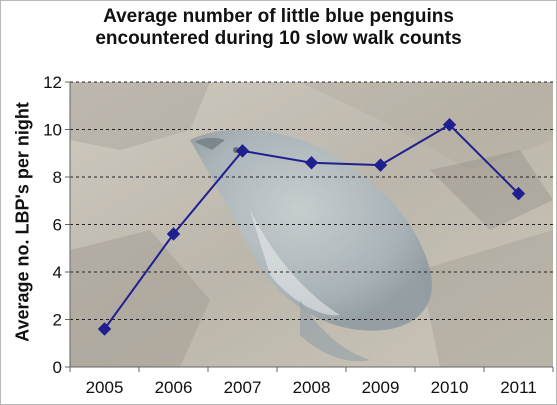  Describe the element at coordinates (243, 387) in the screenshot. I see `x-tick-label-2: 2007` at that location.